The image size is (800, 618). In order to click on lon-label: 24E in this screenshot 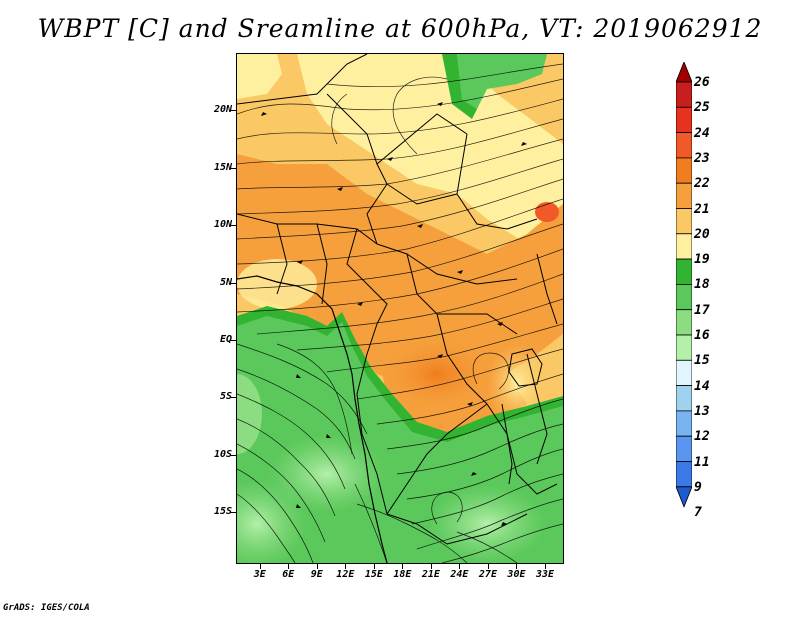, I will do `click(459, 574)`.